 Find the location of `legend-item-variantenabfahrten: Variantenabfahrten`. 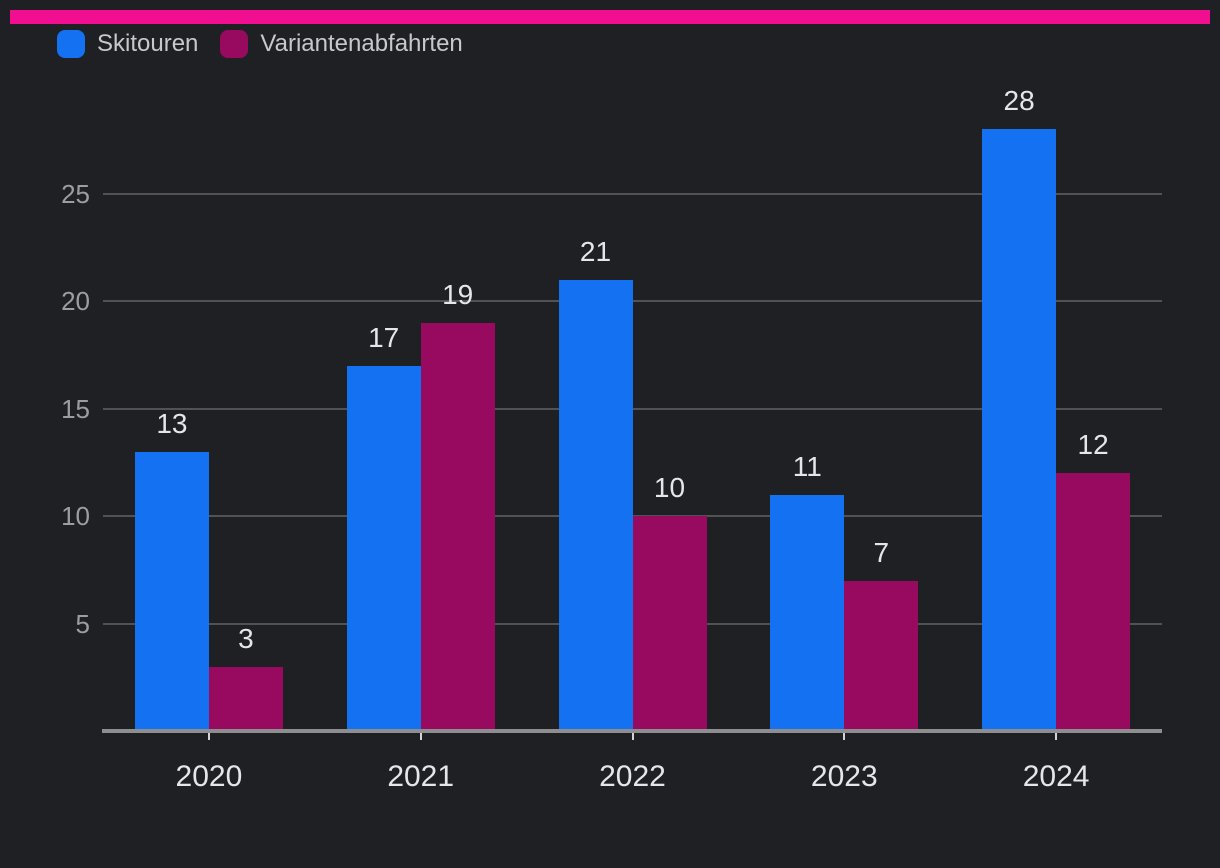

legend-item-variantenabfahrten: Variantenabfahrten is located at coordinates (341, 44).